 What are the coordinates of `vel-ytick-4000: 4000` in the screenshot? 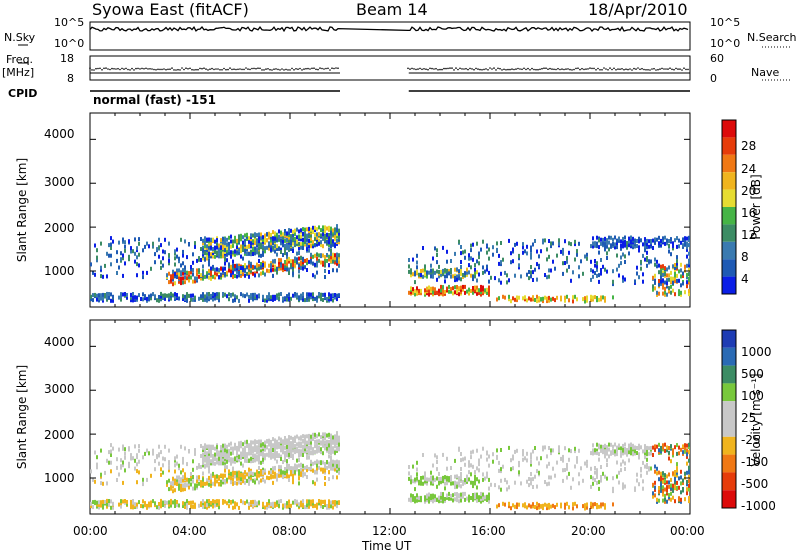 It's located at (59, 342).